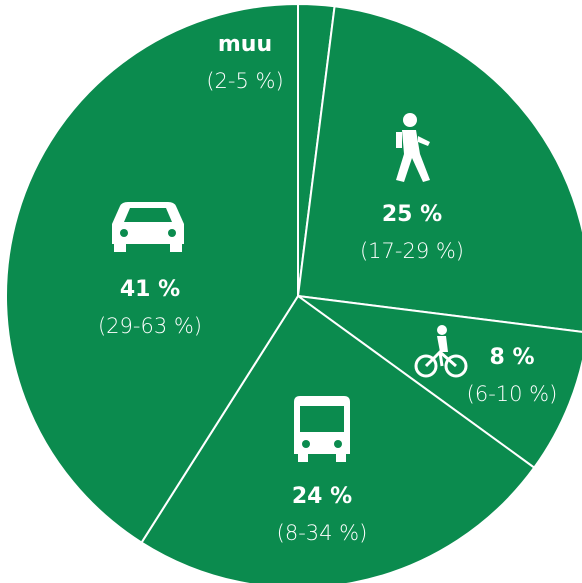  What do you see at coordinates (439, 382) in the screenshot?
I see `slice` at bounding box center [439, 382].